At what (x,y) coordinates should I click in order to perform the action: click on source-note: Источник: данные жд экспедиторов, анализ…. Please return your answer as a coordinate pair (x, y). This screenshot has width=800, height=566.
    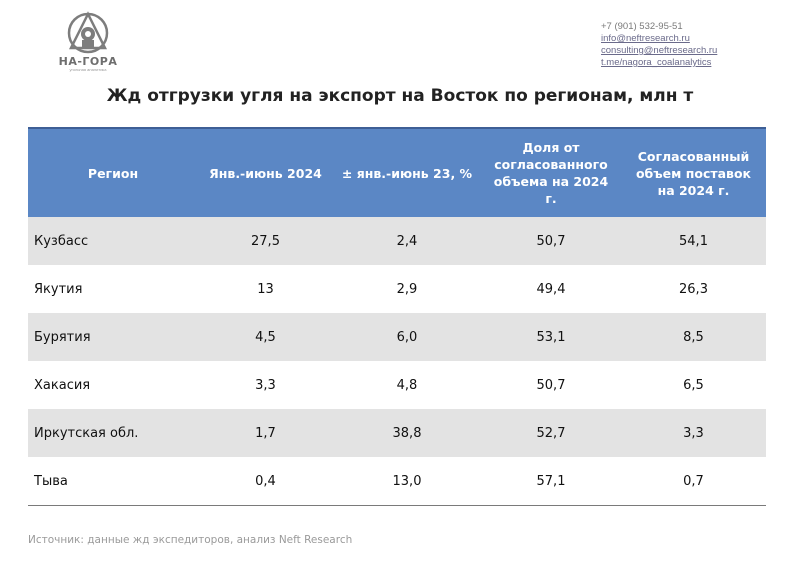
    Looking at the image, I should click on (190, 540).